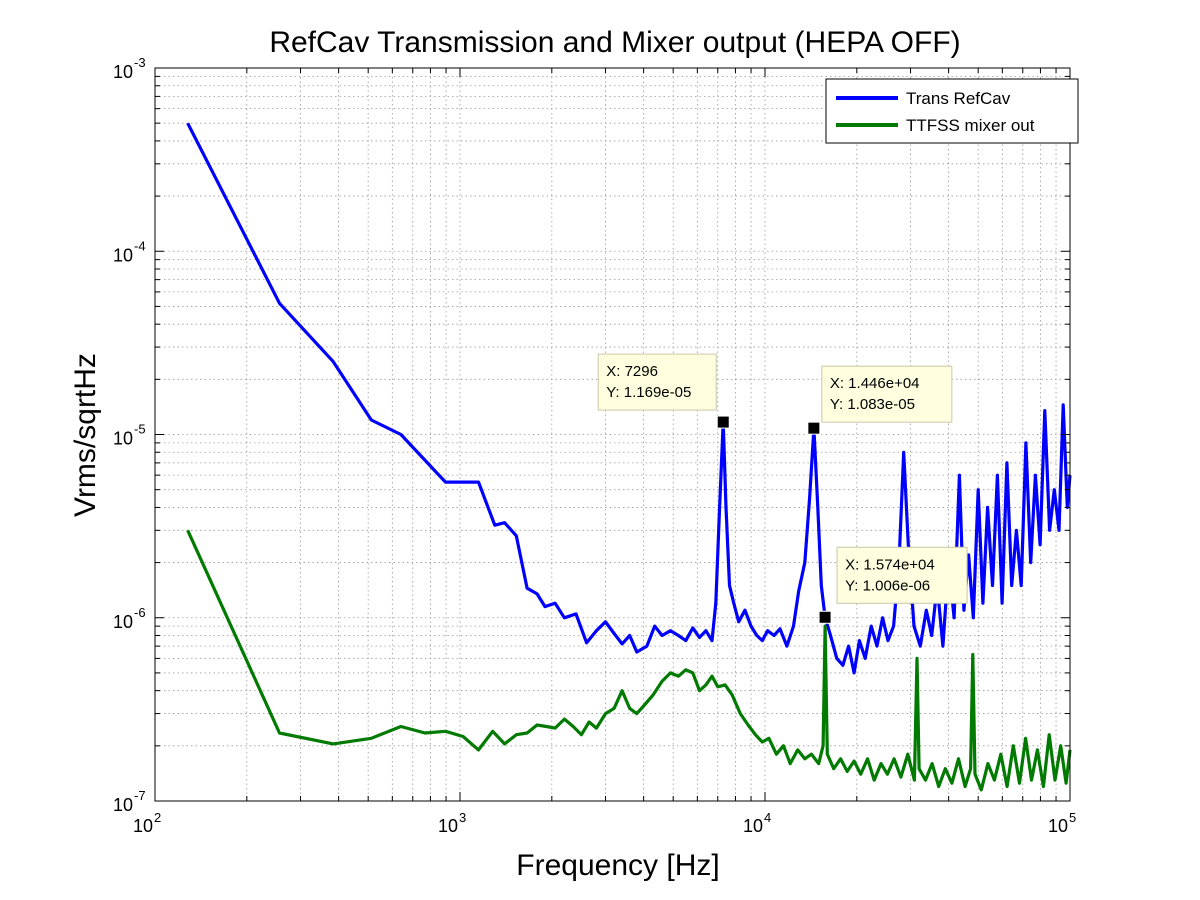 The image size is (1200, 900). I want to click on legend-label-trans-refcav: Trans RefCav, so click(958, 98).